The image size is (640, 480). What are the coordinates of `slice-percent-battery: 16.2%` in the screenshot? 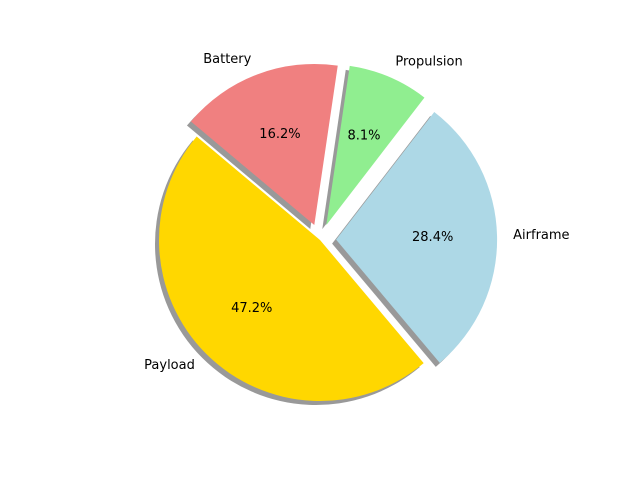 It's located at (279, 134).